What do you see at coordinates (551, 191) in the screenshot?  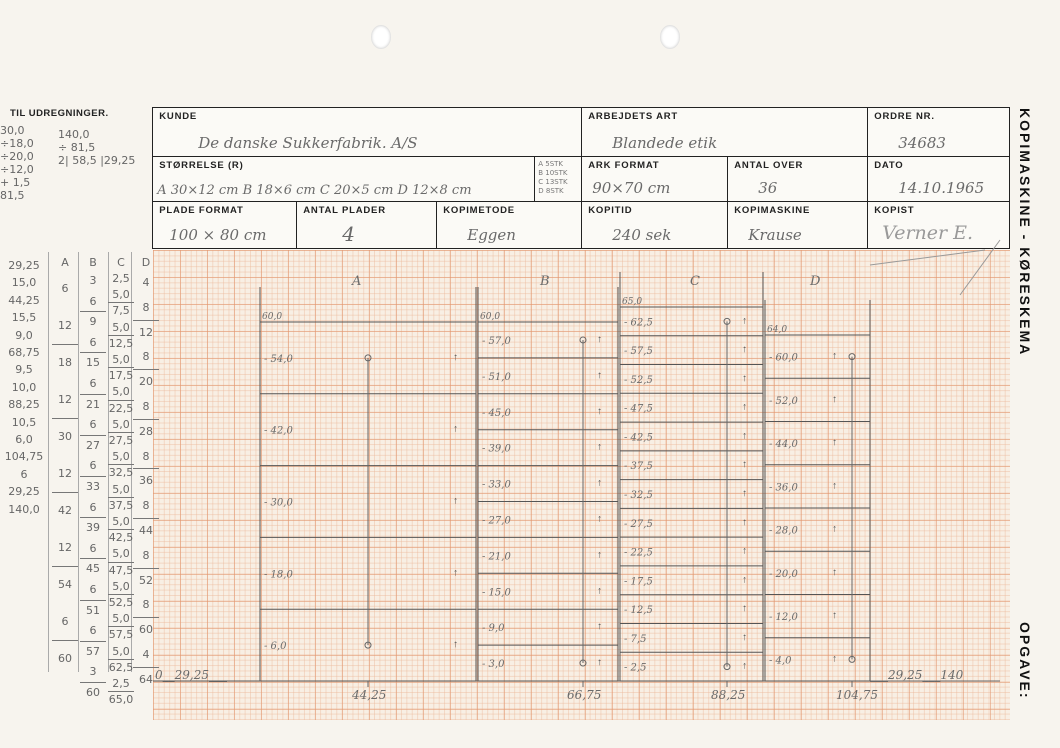 I see `piece-count: D 8STK` at bounding box center [551, 191].